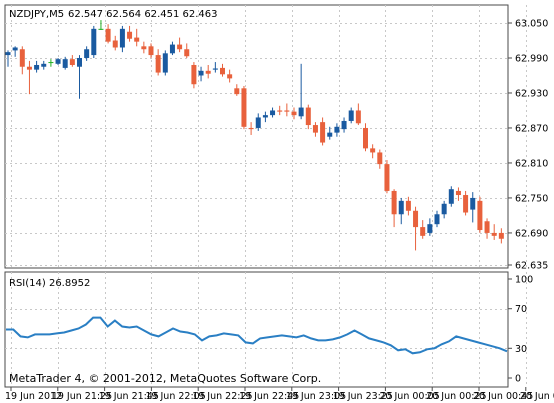 Image resolution: width=554 pixels, height=403 pixels. I want to click on rsi-label: RSI(14) 26.8952, so click(49, 283).